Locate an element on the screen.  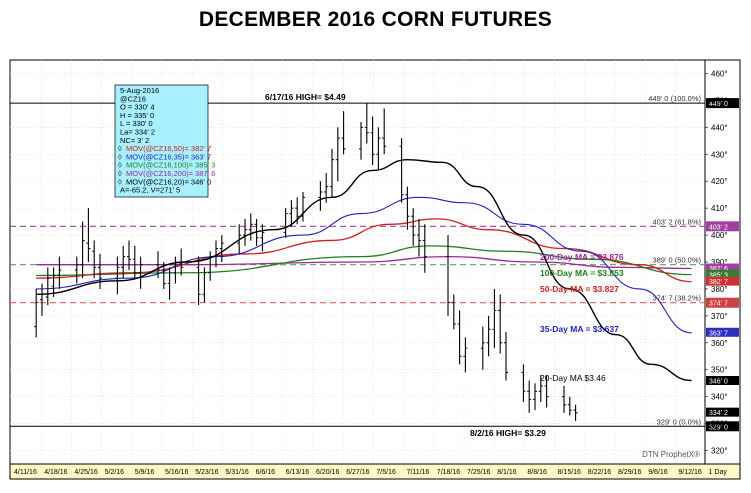
legend-entry: MOV(@CZ16,50)= 382' 7 is located at coordinates (168, 148).